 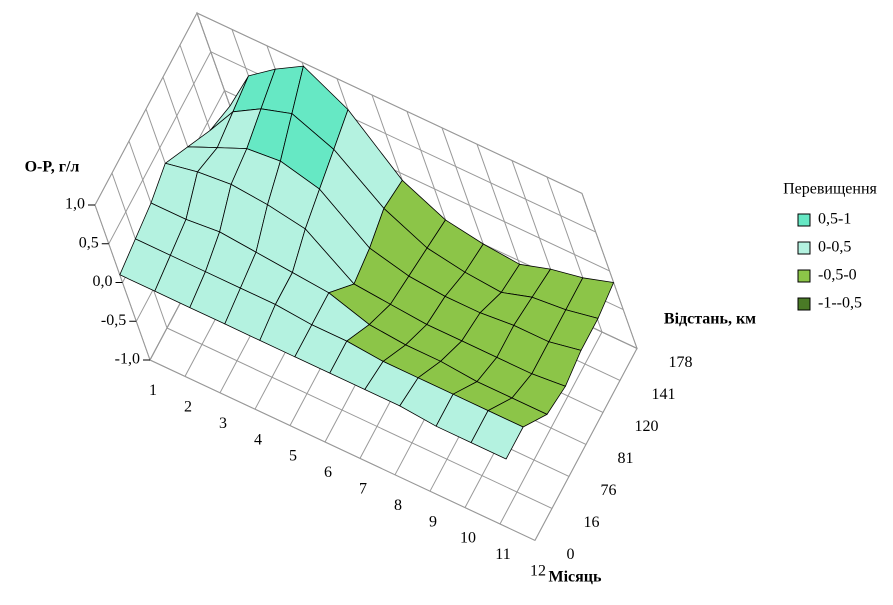 I want to click on depth-axis-title: Відстань, км, so click(x=710, y=319).